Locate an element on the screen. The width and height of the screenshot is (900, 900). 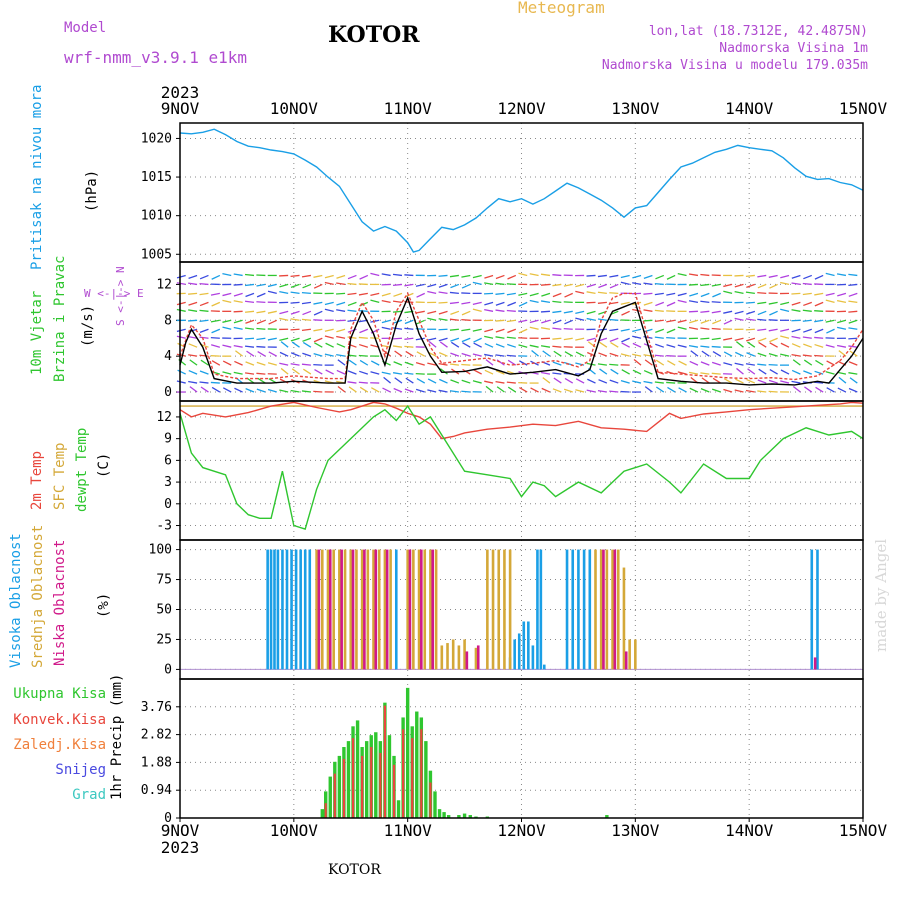
x-tick-label-top: 13NOV is located at coordinates (635, 108).